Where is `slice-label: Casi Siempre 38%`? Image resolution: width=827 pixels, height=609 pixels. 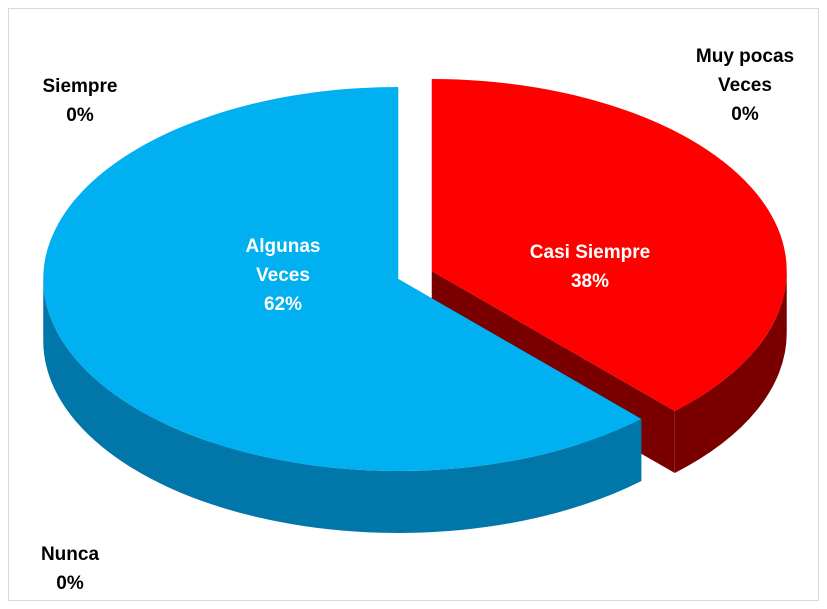
slice-label: Casi Siempre 38% is located at coordinates (590, 267).